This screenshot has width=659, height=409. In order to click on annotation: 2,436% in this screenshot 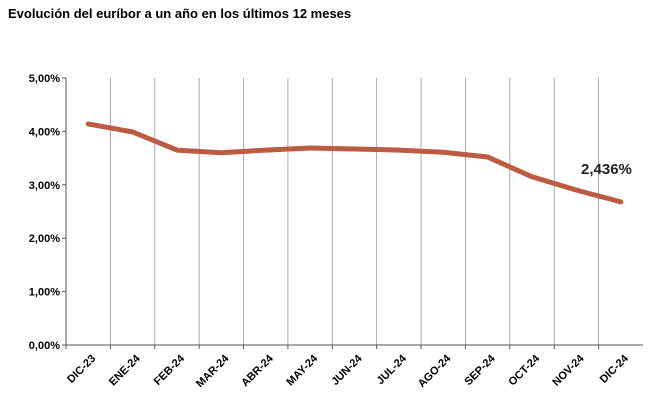, I will do `click(606, 169)`.